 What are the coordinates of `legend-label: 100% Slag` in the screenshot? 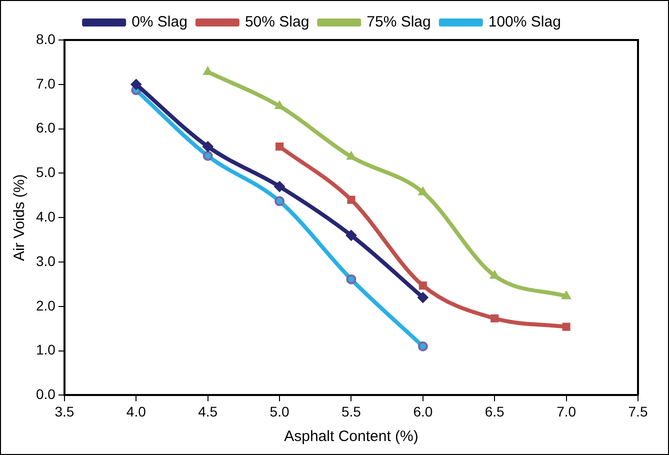 It's located at (524, 22).